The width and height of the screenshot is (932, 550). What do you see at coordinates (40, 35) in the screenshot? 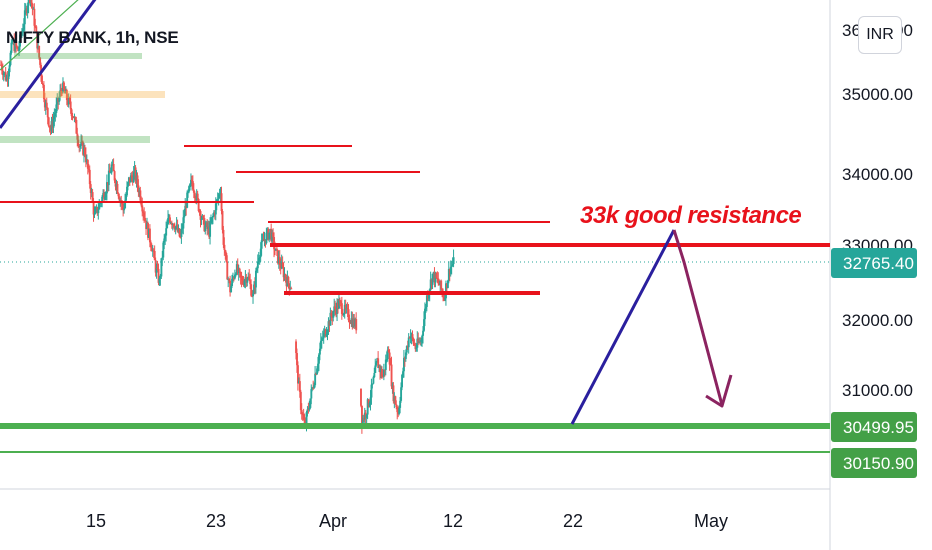
I see `trend-line-channel-upper` at bounding box center [40, 35].